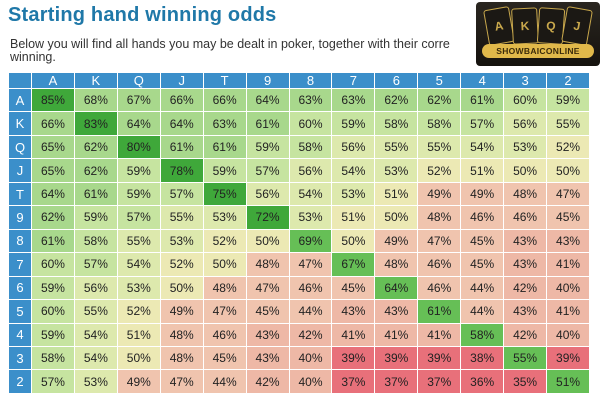 The image size is (600, 401). What do you see at coordinates (577, 26) in the screenshot?
I see `card-icon: J` at bounding box center [577, 26].